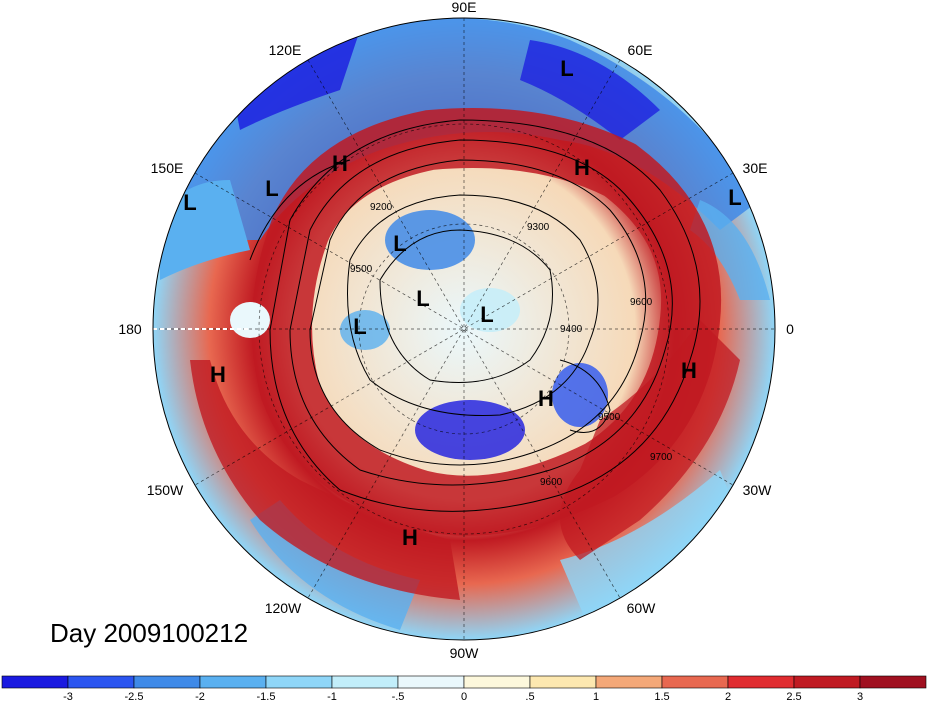 This screenshot has width=928, height=702. I want to click on colorbar: -3 -2.5 -2 -1.5 -1 -.5 0 .5 1 1.5 2 2.5 3, so click(464, 688).